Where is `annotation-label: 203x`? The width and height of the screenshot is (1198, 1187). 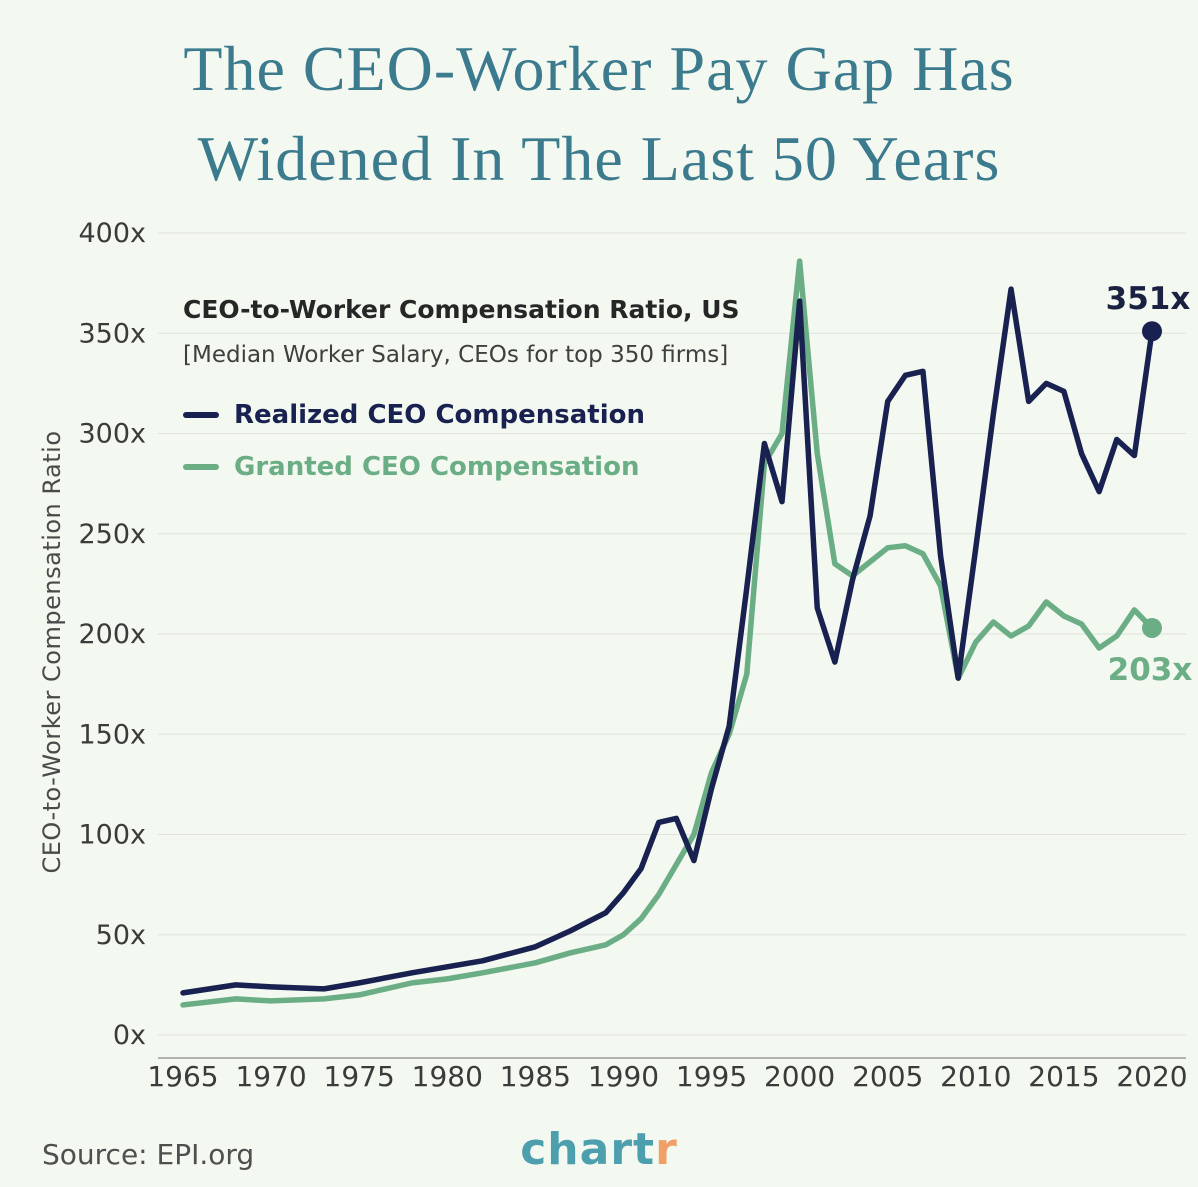 annotation-label: 203x is located at coordinates (1150, 670).